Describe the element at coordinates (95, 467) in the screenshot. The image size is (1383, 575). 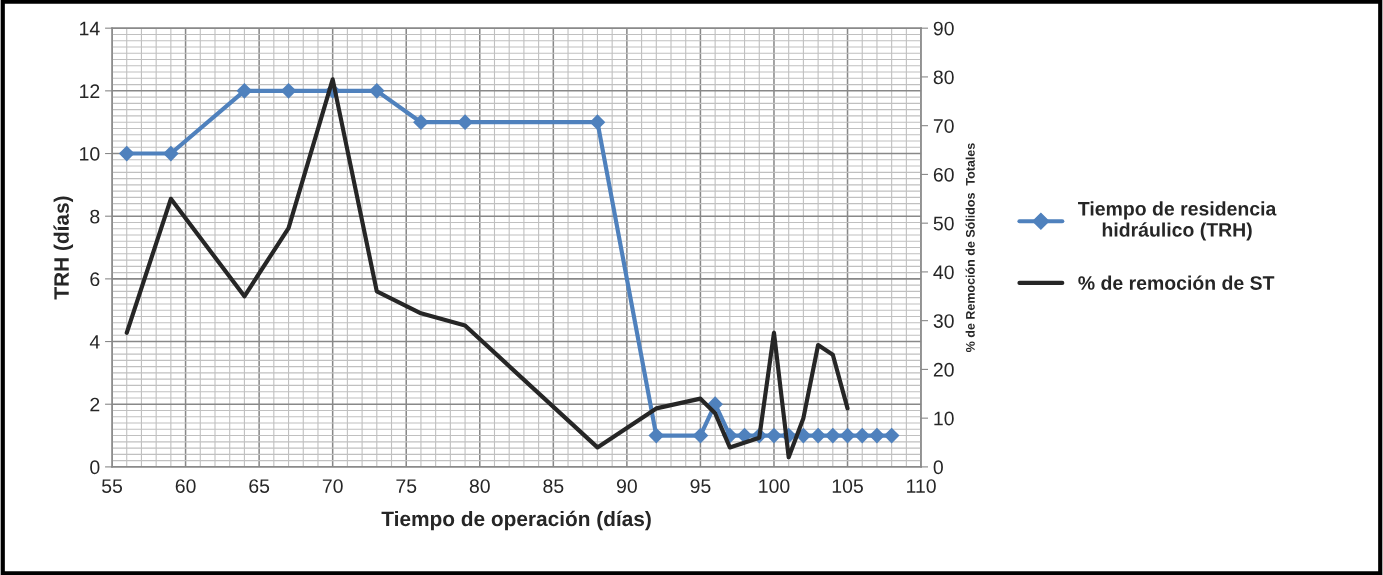
I see `y-tick-label: 0` at that location.